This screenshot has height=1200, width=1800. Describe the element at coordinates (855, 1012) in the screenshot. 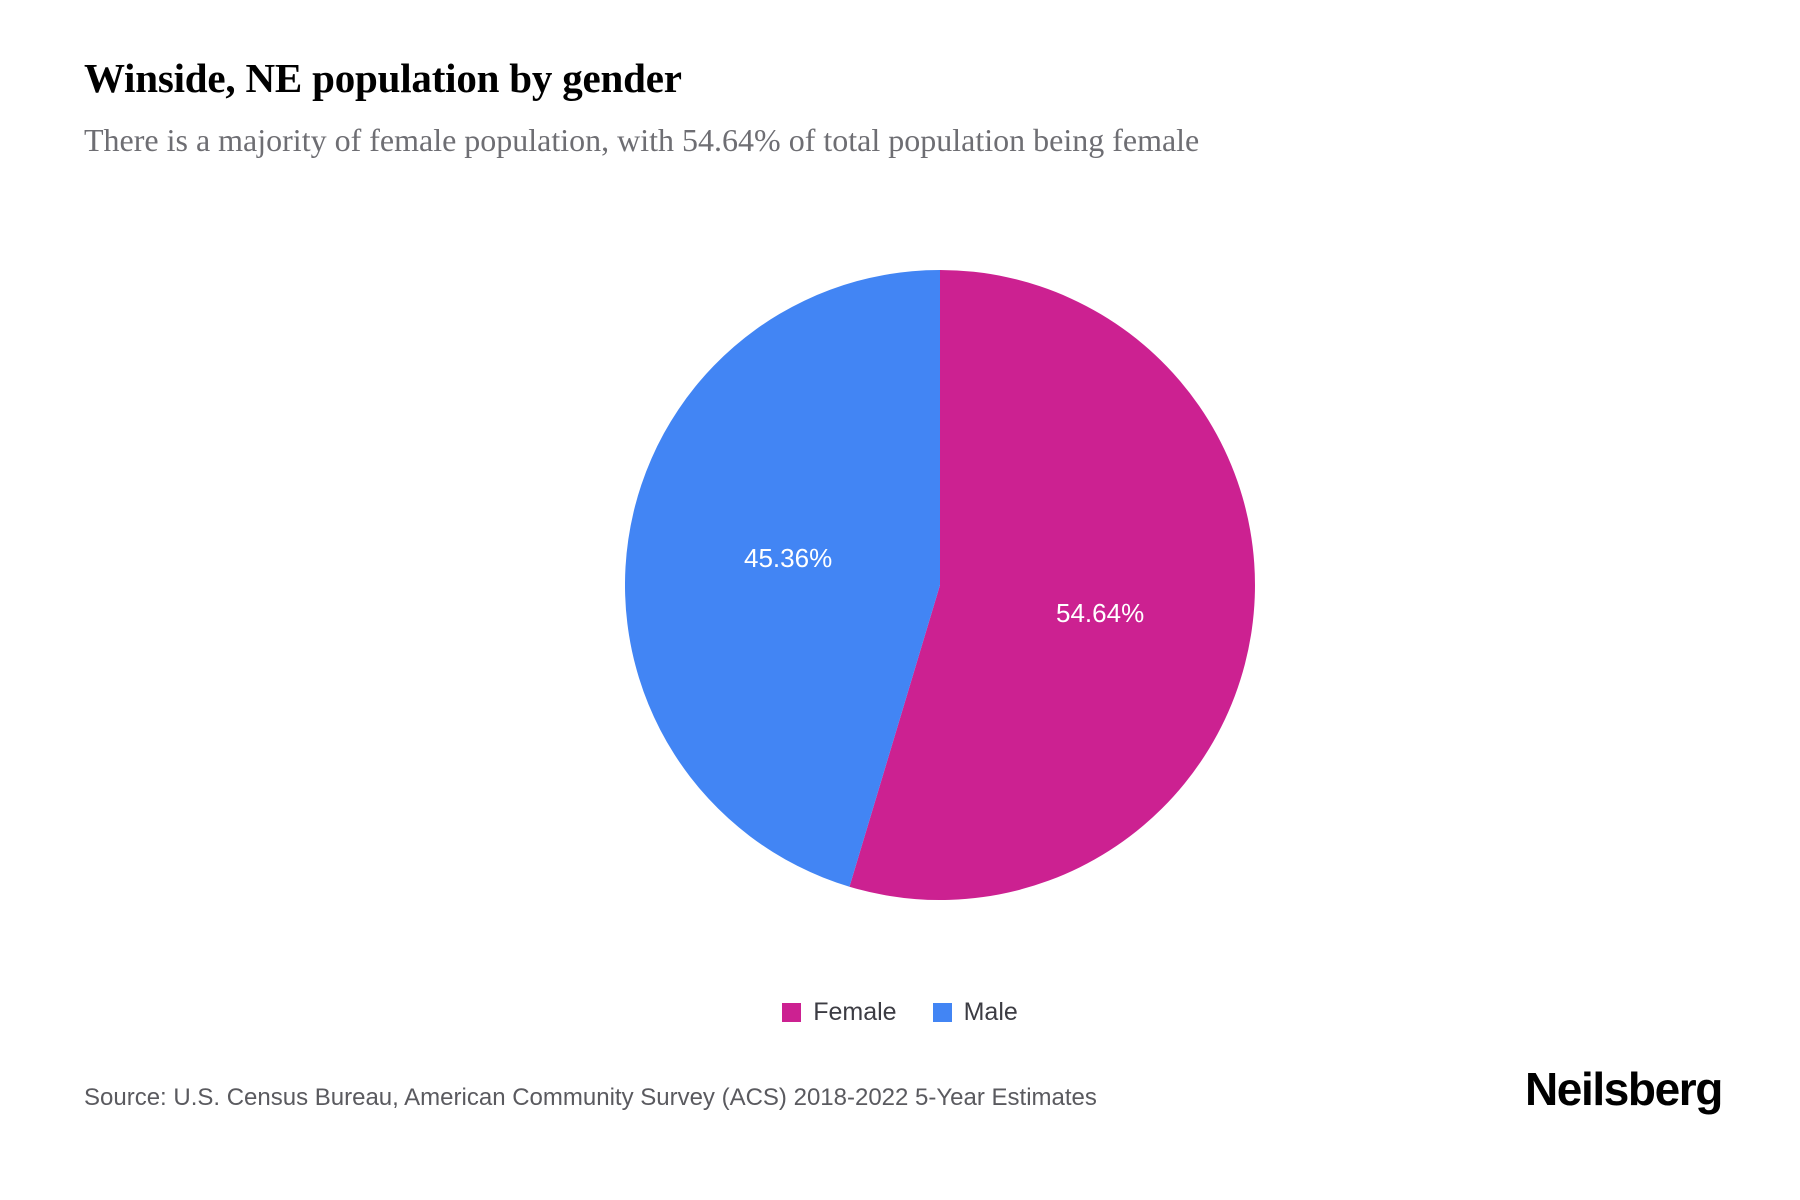

I see `legend-label-female: Female` at that location.